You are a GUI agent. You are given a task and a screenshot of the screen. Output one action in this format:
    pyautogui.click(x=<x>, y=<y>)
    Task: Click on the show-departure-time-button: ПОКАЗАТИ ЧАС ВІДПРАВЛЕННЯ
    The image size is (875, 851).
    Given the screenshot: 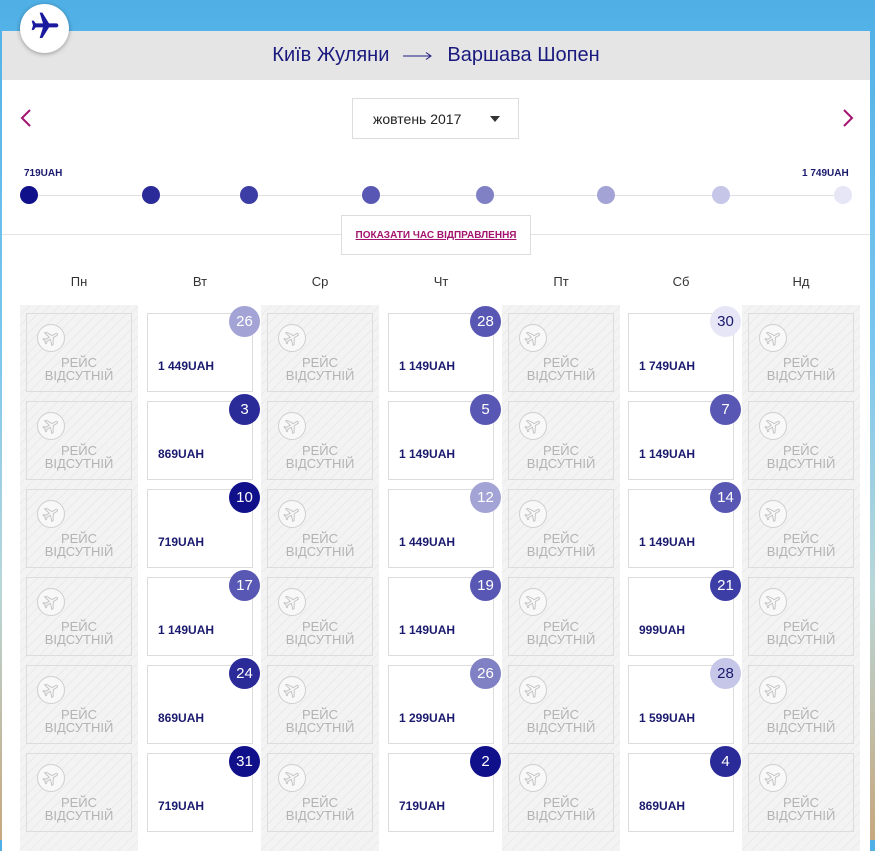 What is the action you would take?
    pyautogui.click(x=436, y=235)
    